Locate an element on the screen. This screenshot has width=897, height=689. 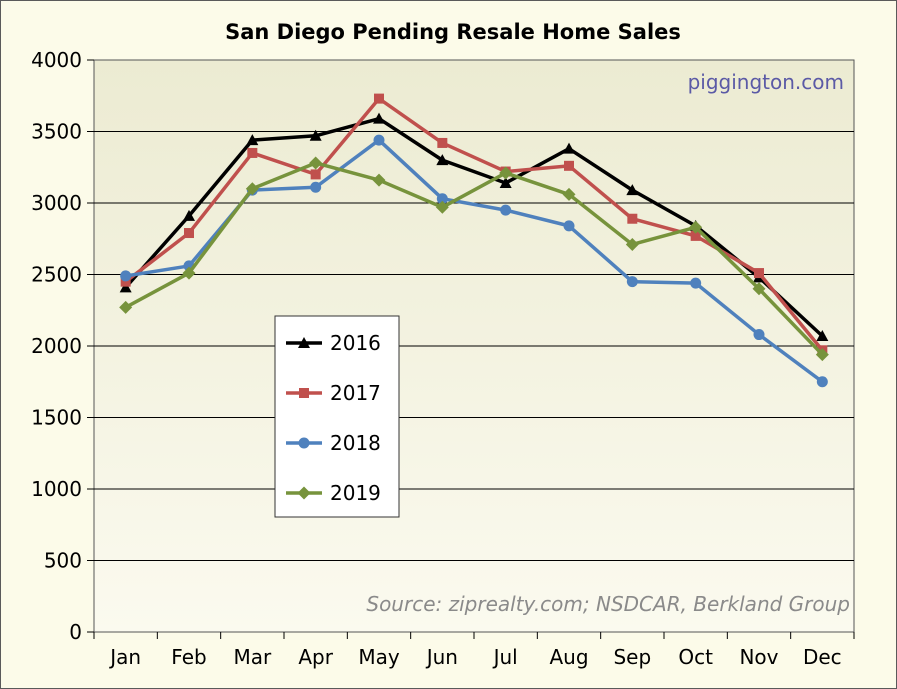
legend-item-2016: 2016 is located at coordinates (333, 343).